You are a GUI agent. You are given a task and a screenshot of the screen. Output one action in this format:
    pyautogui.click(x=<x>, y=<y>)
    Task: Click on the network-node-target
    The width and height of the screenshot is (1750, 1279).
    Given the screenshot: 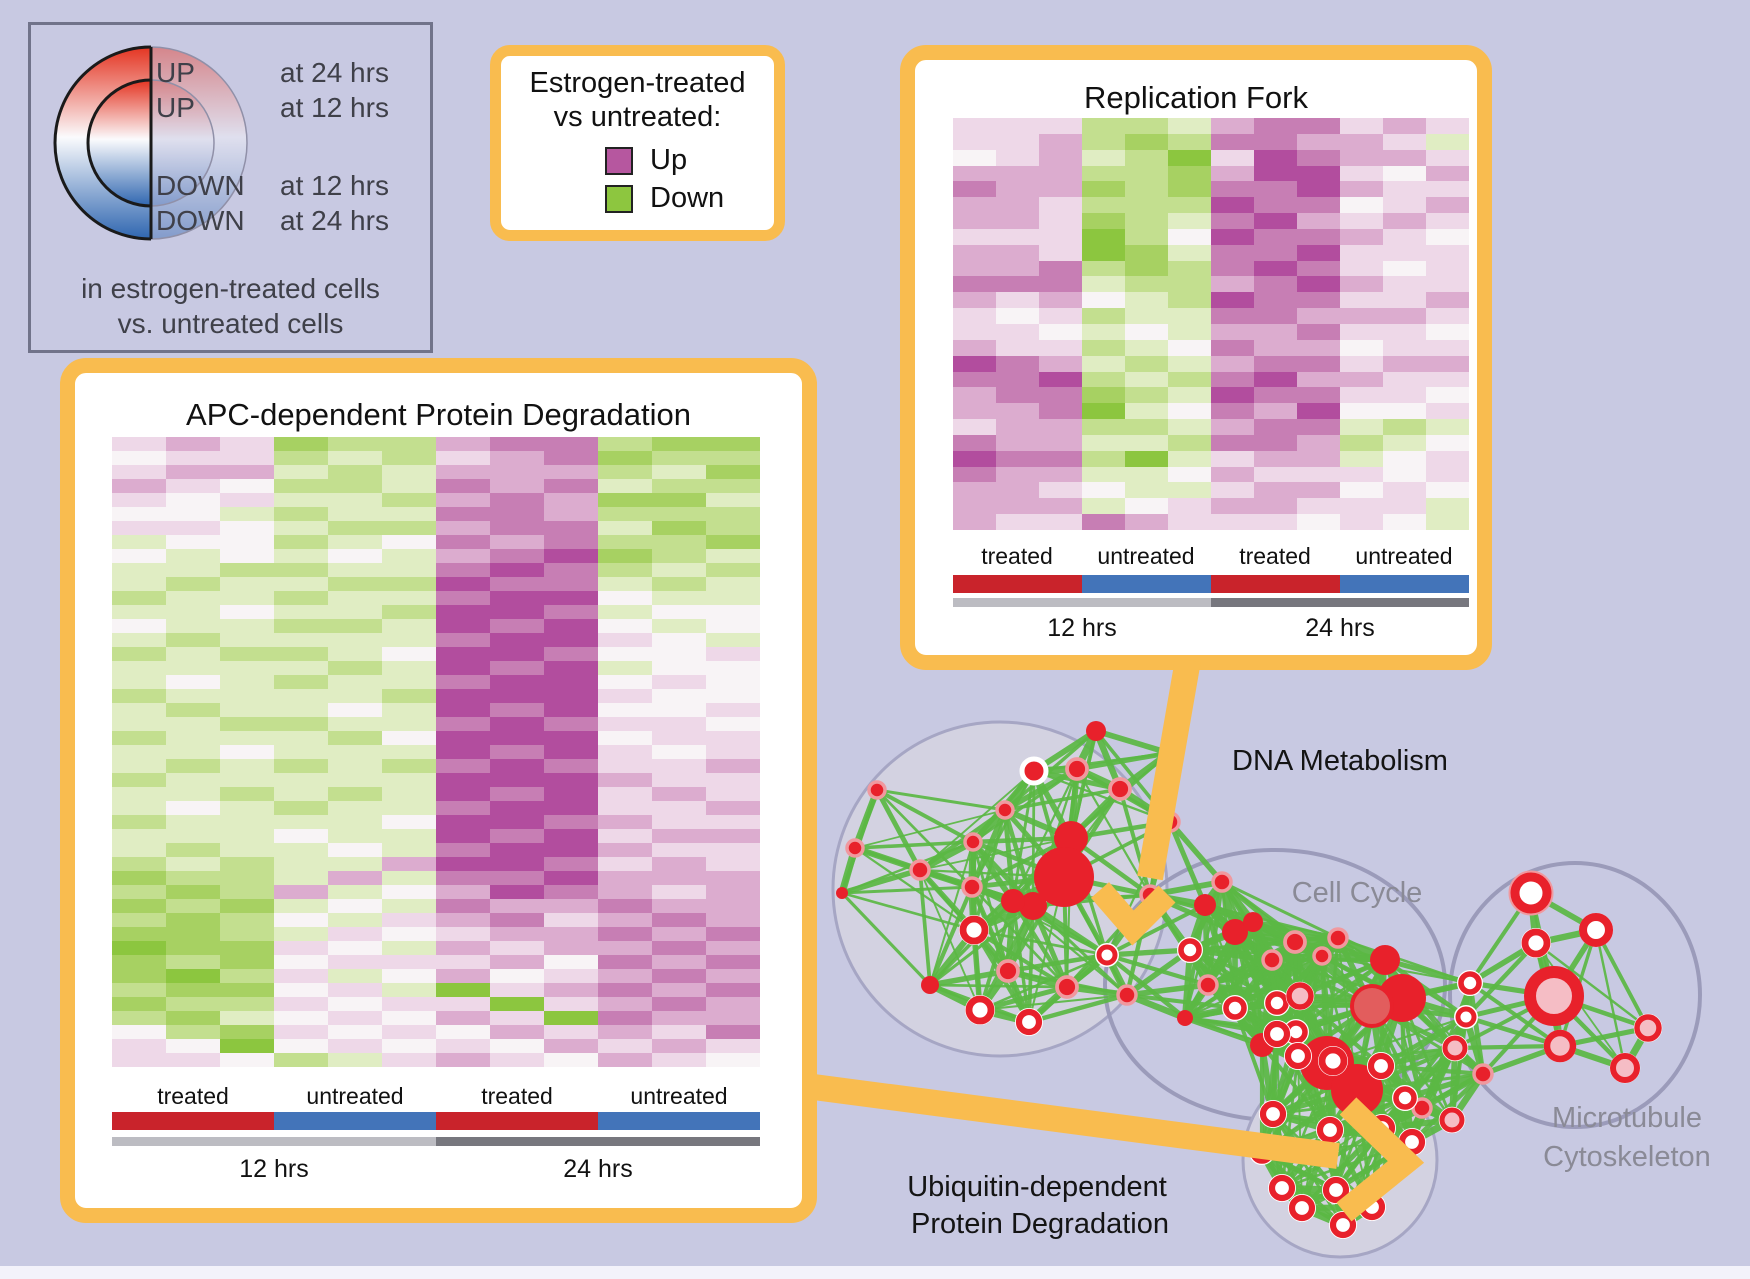 What is the action you would take?
    pyautogui.click(x=1531, y=893)
    